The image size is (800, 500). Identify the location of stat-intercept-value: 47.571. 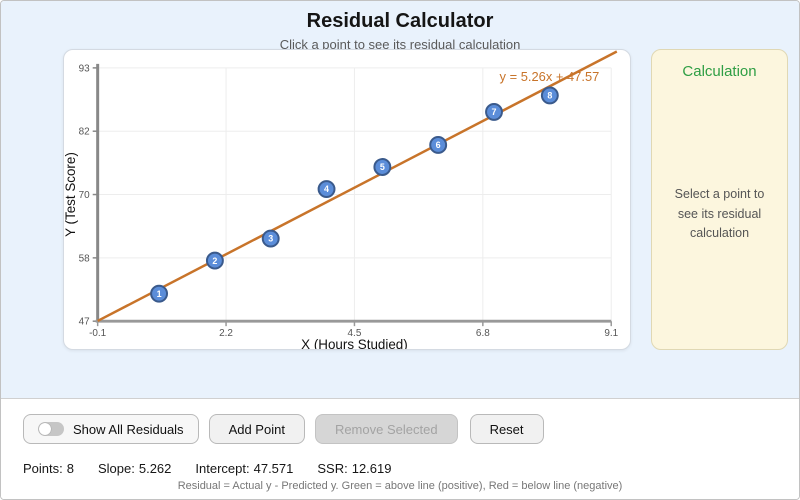
(273, 468).